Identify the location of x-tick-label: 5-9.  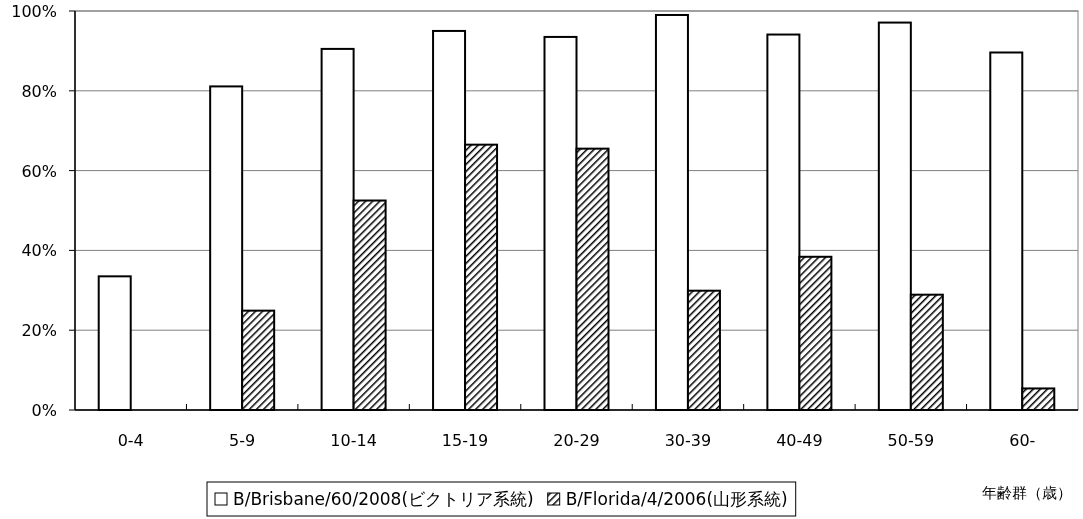
(242, 440).